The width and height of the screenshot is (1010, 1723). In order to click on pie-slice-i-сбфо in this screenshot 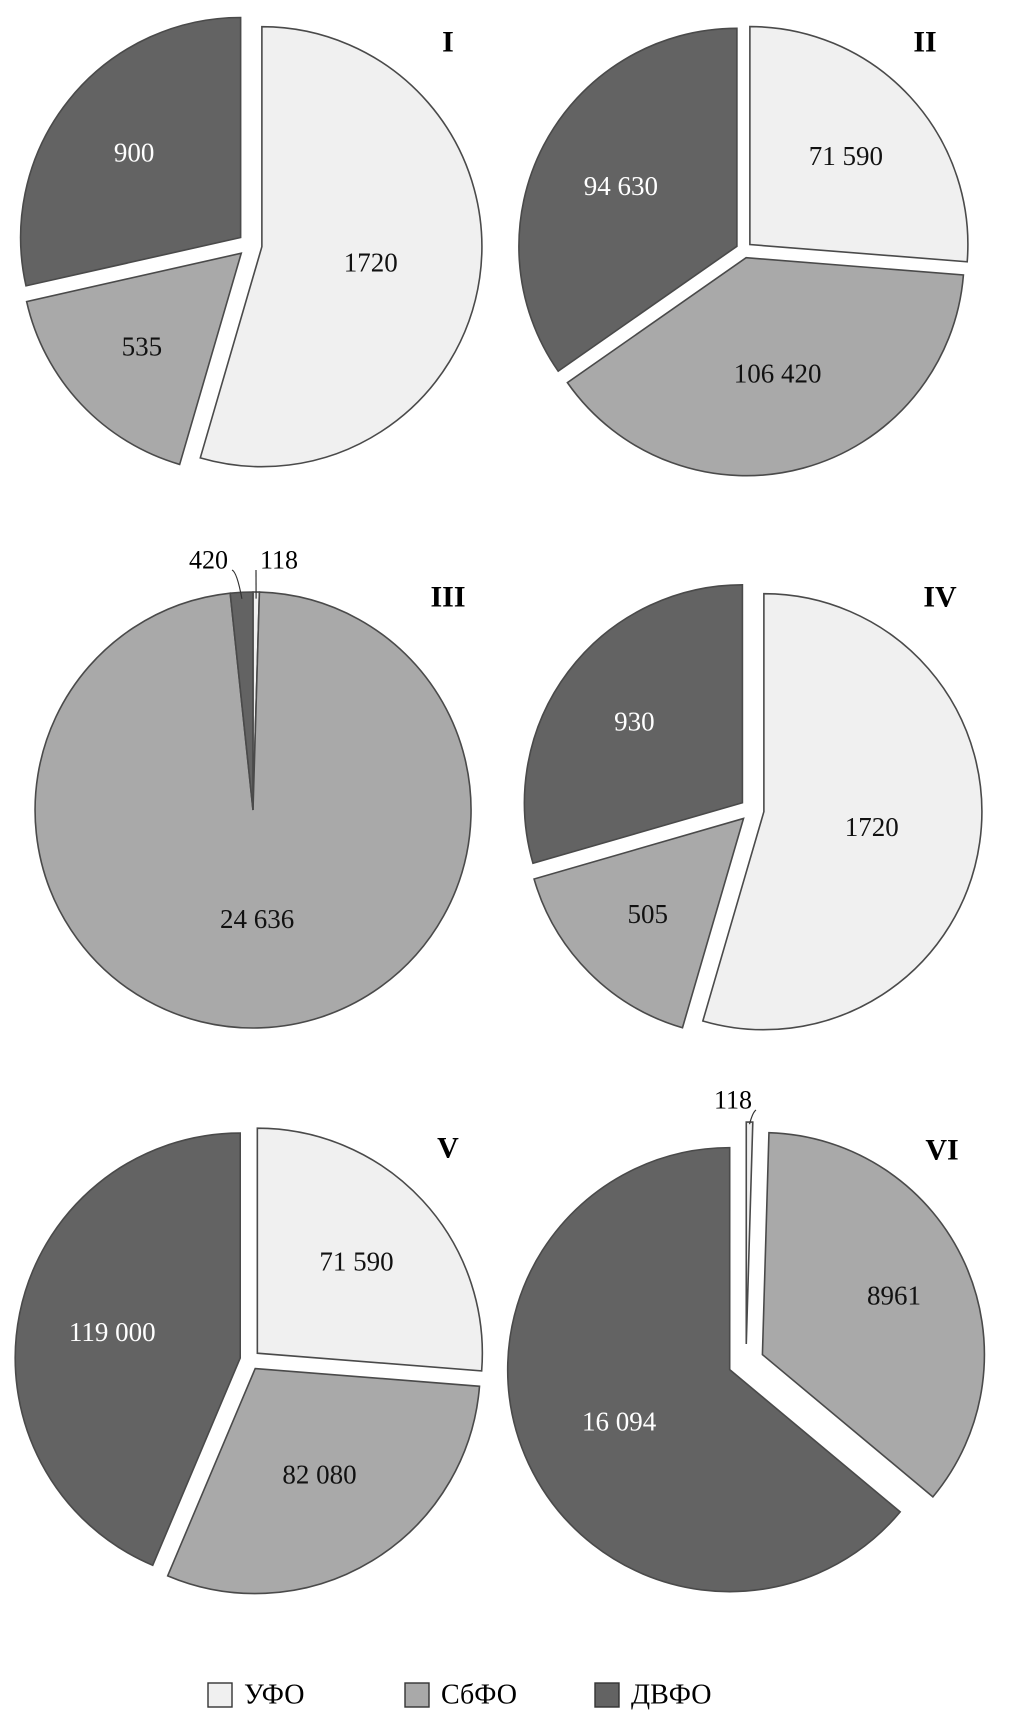, I will do `click(134, 359)`.